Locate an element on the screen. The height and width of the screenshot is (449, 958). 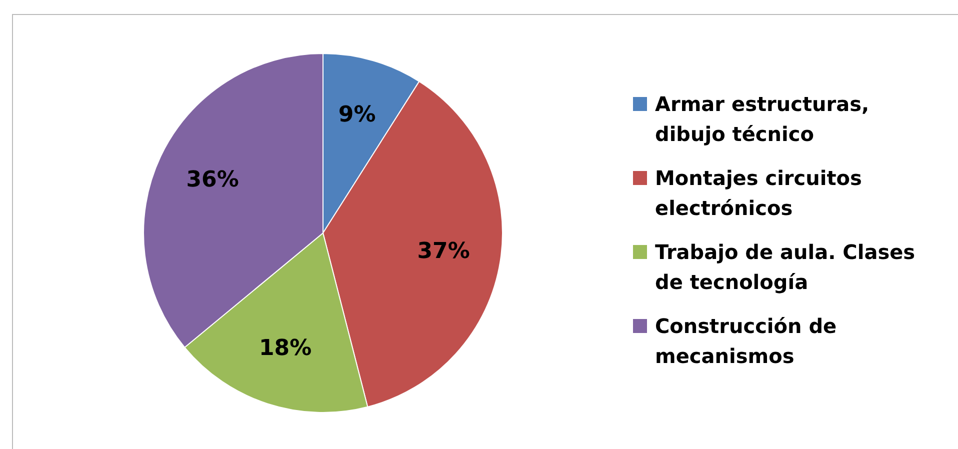
data-label: 9% is located at coordinates (357, 115).